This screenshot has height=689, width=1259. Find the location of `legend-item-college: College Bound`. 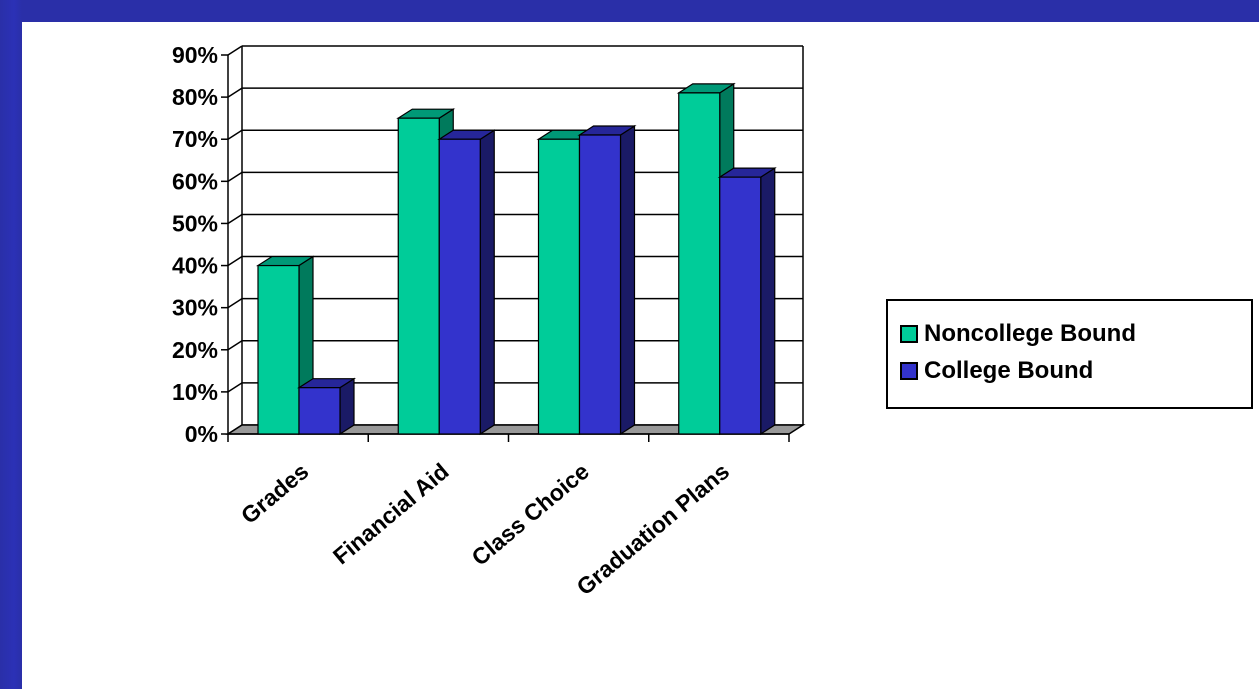

legend-item-college: College Bound is located at coordinates (996, 371).